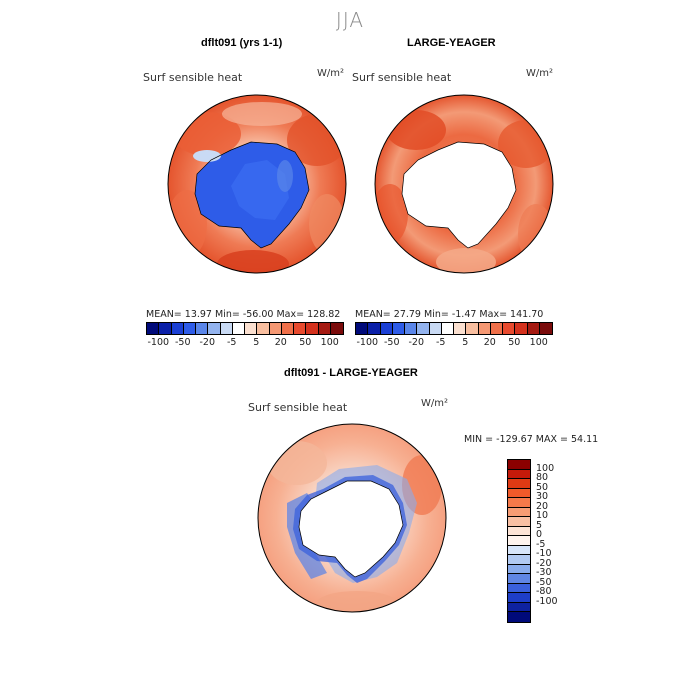 The image size is (700, 700). What do you see at coordinates (435, 403) in the screenshot?
I see `panel3-units: W/m²` at bounding box center [435, 403].